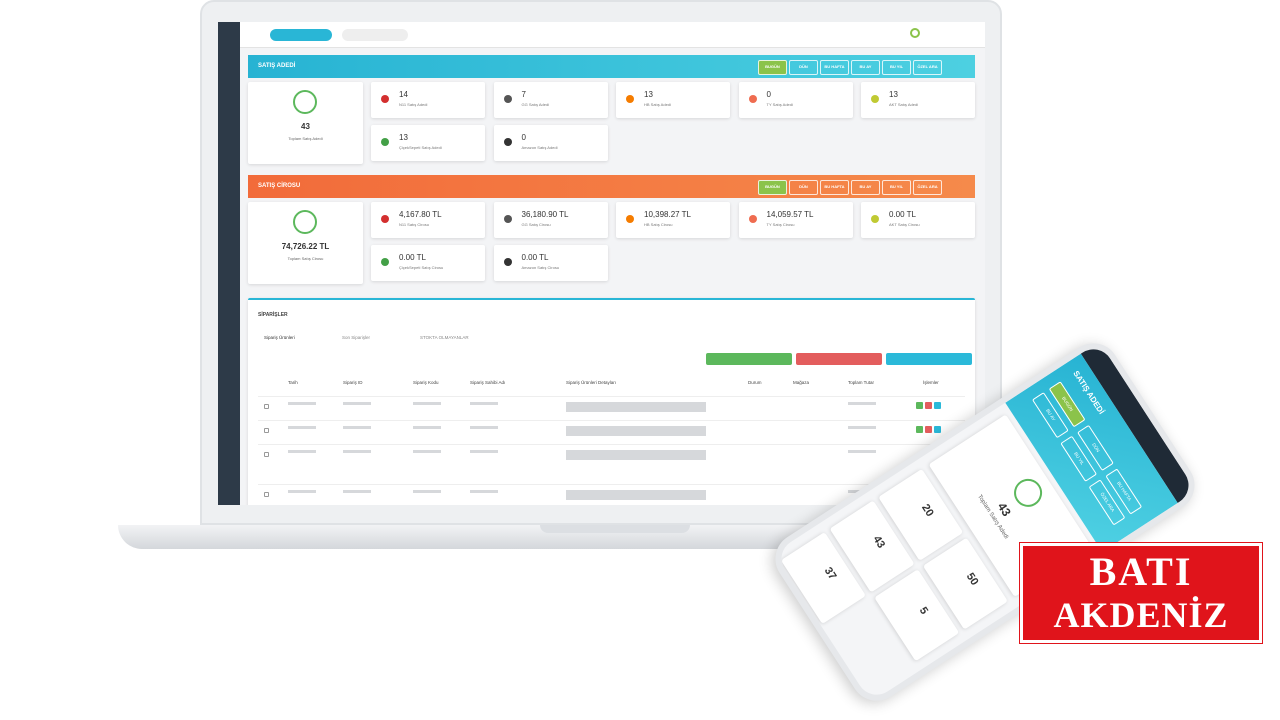 This screenshot has height=720, width=1280. I want to click on column-header: Tarih, so click(293, 382).